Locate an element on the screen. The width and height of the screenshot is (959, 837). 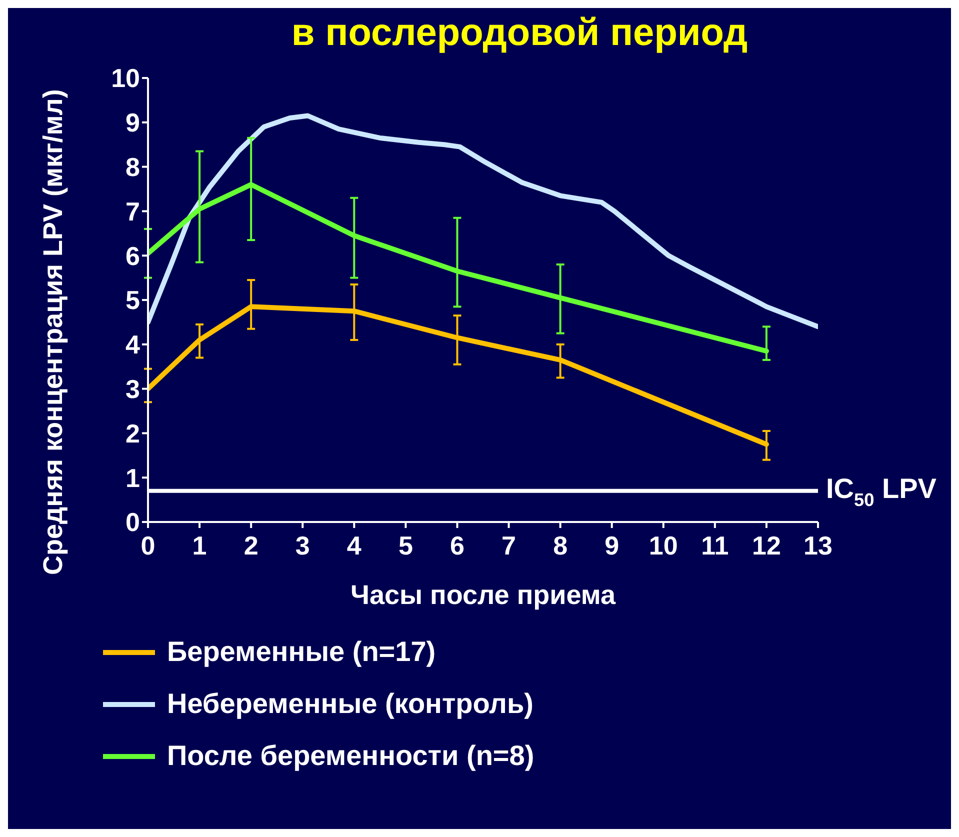
chart-title: в послеродовой период is located at coordinates (519, 33).